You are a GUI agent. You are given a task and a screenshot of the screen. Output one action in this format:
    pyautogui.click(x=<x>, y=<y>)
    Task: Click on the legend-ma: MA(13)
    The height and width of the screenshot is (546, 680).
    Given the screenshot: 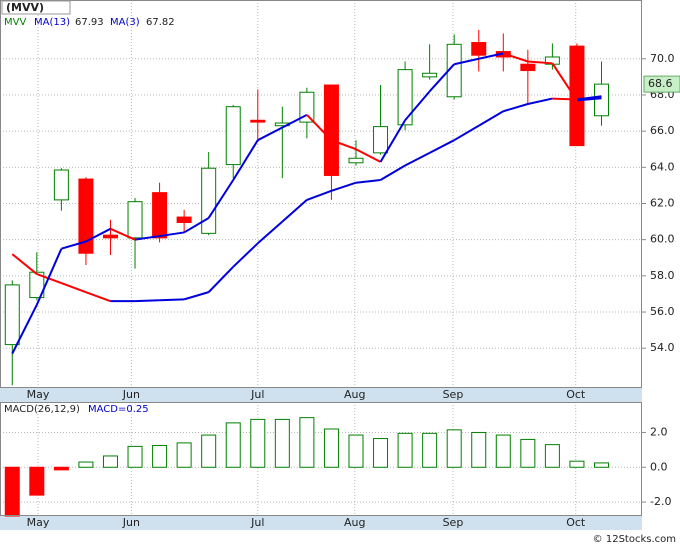 What is the action you would take?
    pyautogui.click(x=52, y=22)
    